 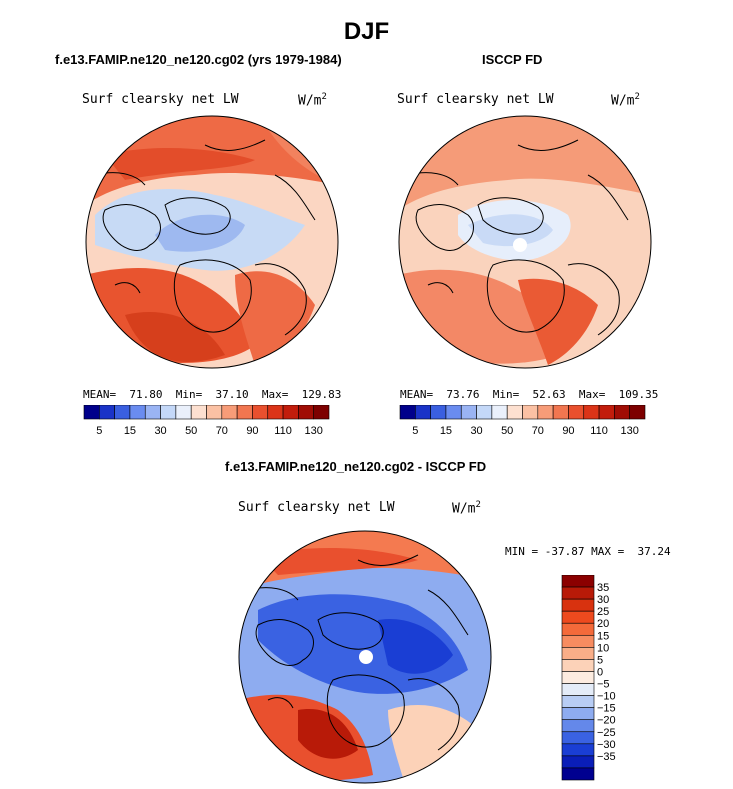 What do you see at coordinates (603, 624) in the screenshot?
I see `diff-colorbar-tick-label: 20` at bounding box center [603, 624].